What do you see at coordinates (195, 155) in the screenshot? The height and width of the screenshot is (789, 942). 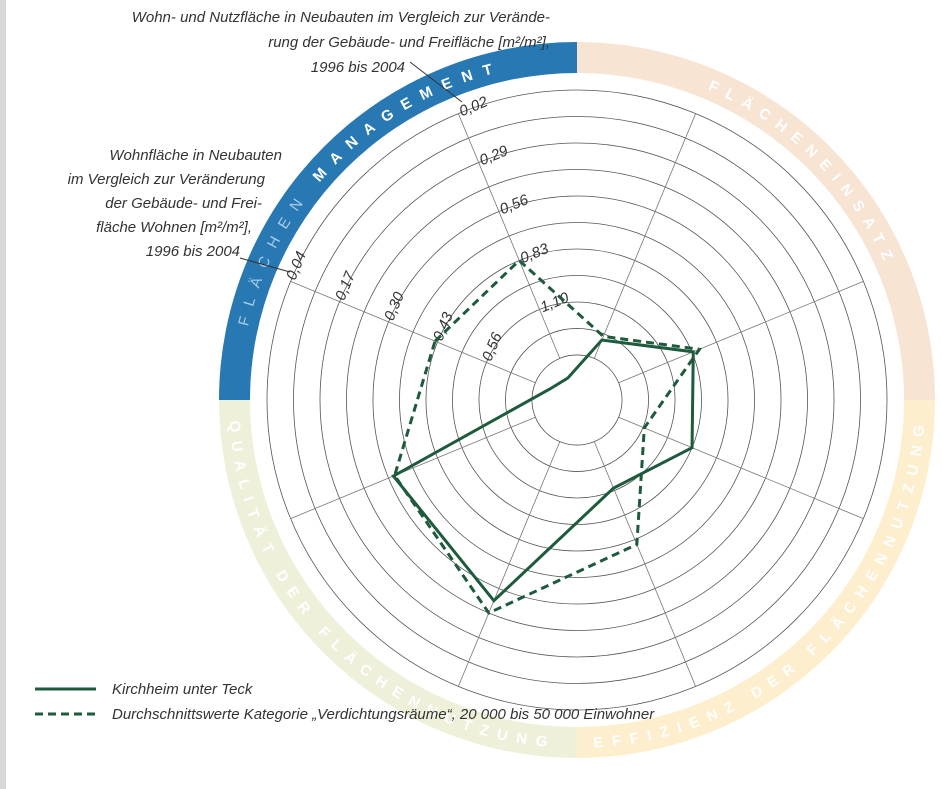 I see `annotation: Wohnfläche in Neubauten` at bounding box center [195, 155].